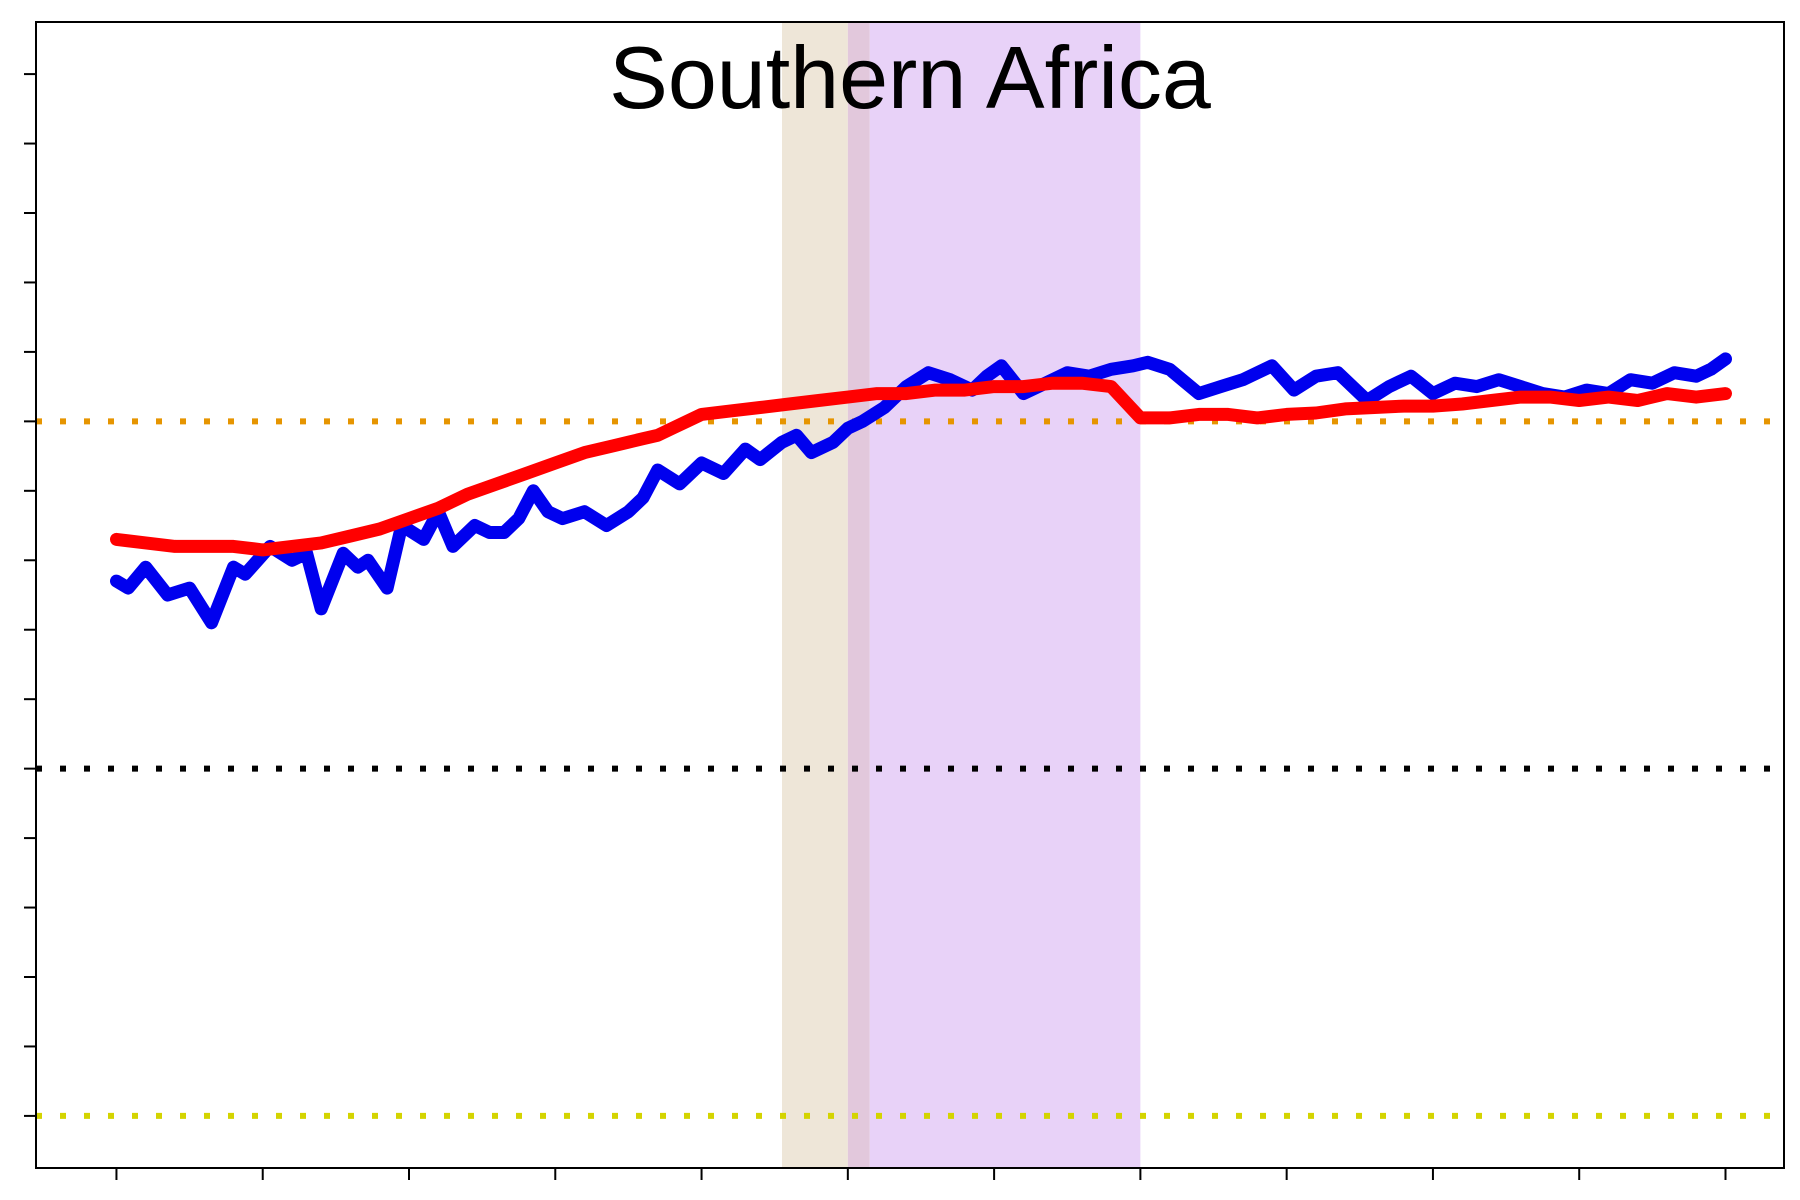  I want to click on x-ticks, so click(921, 1174).